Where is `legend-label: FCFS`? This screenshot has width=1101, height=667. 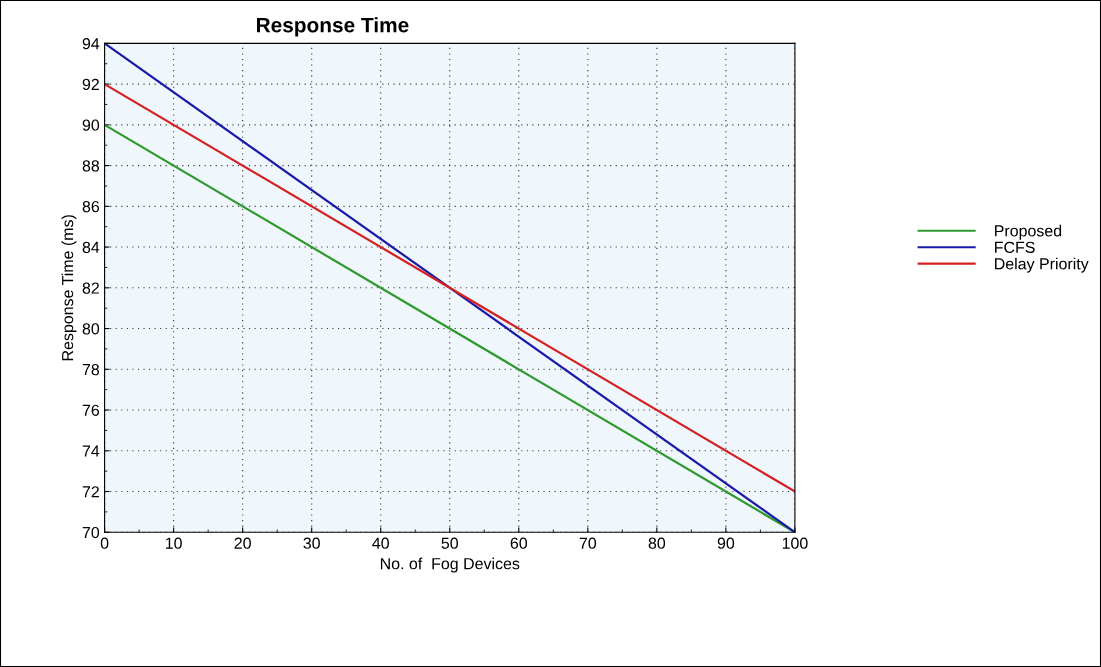 legend-label: FCFS is located at coordinates (1015, 247).